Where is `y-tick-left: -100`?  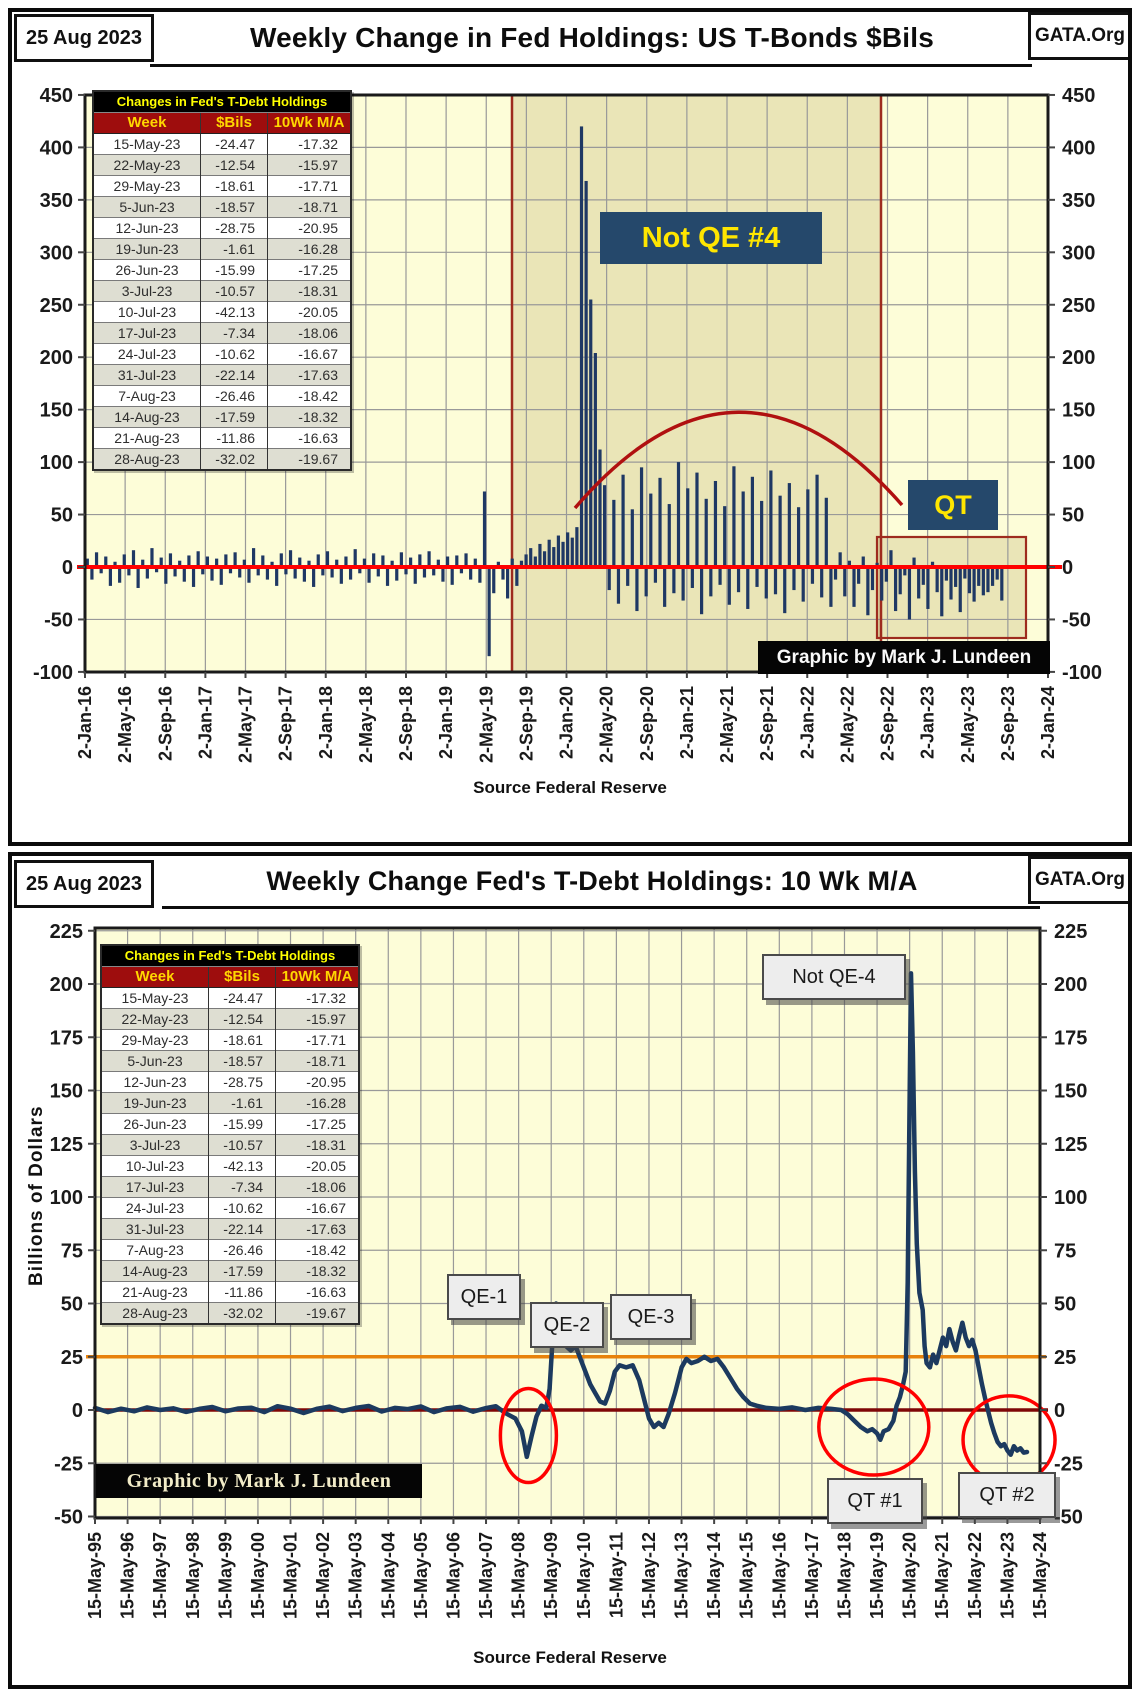
y-tick-left: -100 is located at coordinates (53, 673).